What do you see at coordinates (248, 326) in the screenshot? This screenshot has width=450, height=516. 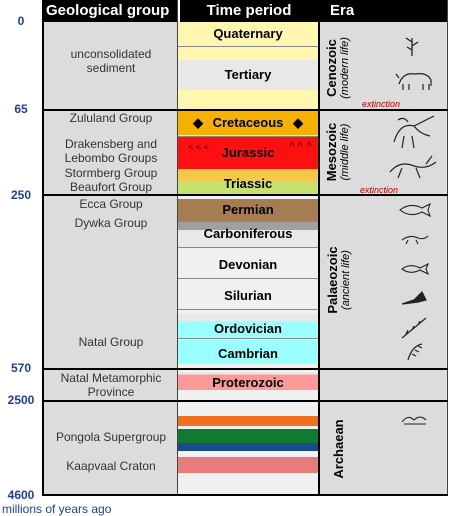 I see `period-ordovician: Ordovician` at bounding box center [248, 326].